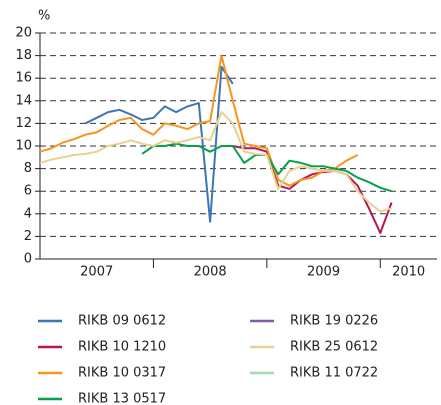  I want to click on y-tick-label: 6, so click(28, 191).